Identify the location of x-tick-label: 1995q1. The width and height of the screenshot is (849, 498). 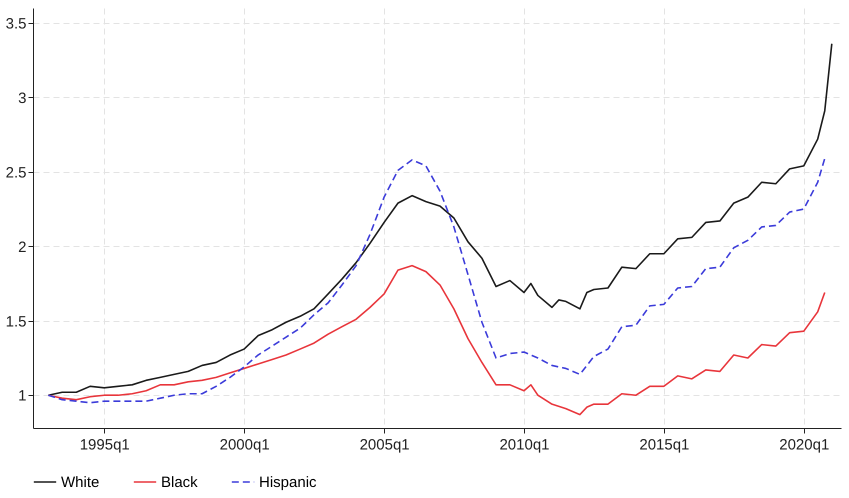
(105, 445).